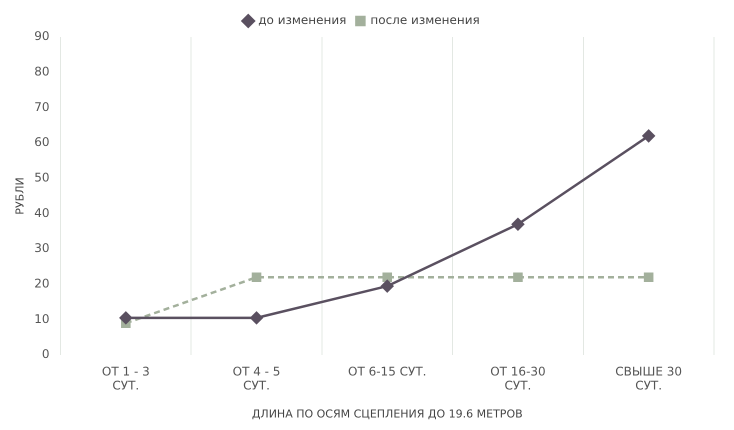 Image resolution: width=734 pixels, height=430 pixels. Describe the element at coordinates (46, 354) in the screenshot. I see `y-tick-label: 0` at that location.